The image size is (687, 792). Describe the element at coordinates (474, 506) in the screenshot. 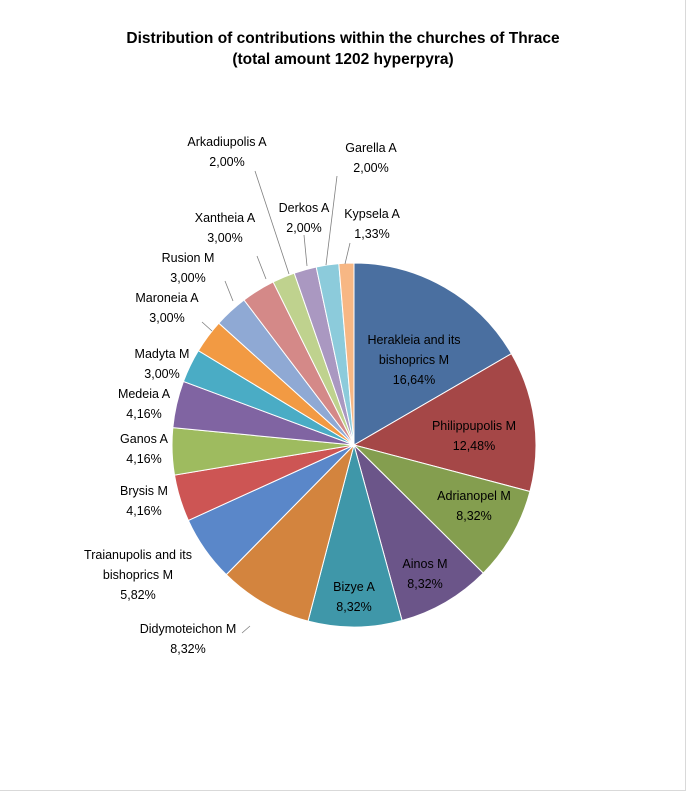

I see `slice-label: Adrianopel M 8,32%` at that location.